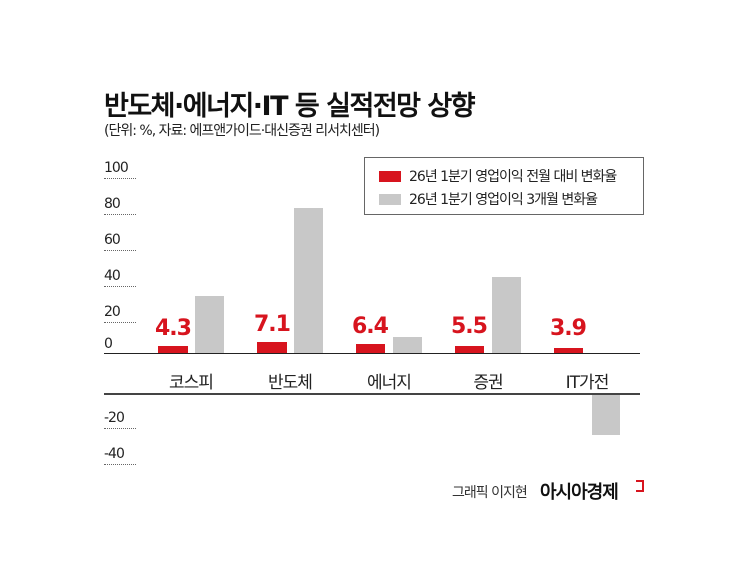  Describe the element at coordinates (120, 313) in the screenshot. I see `y-tick-20: 20` at that location.